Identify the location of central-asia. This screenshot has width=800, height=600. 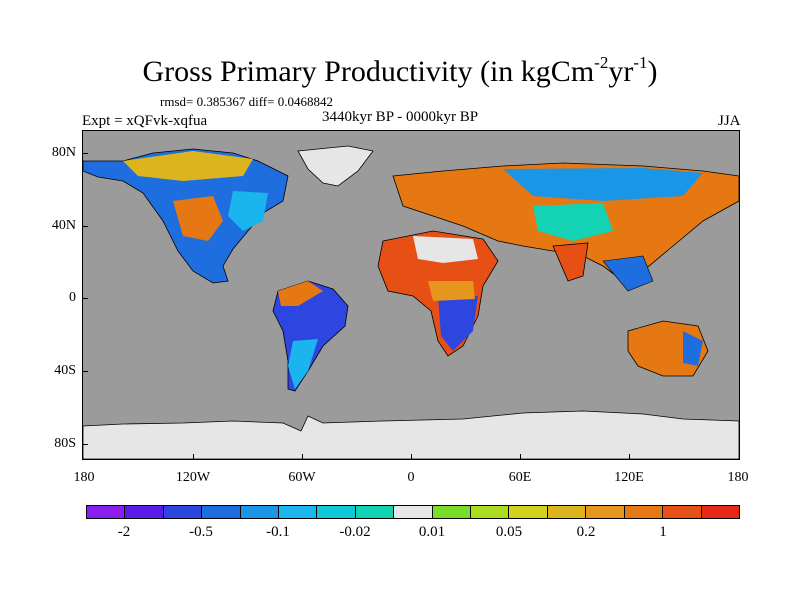
(573, 222).